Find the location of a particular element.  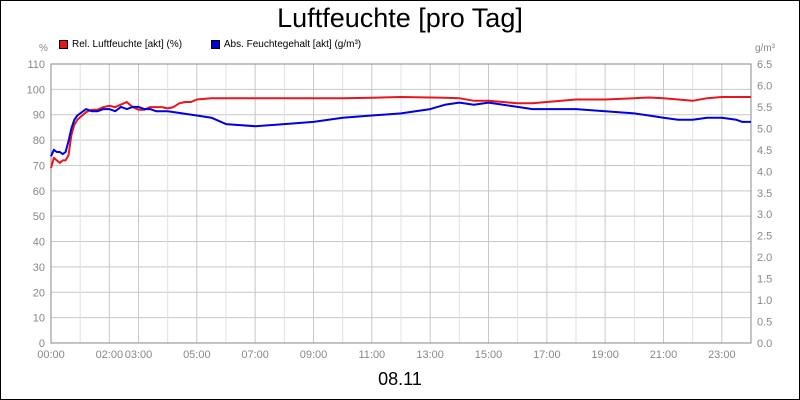

legend-item-rel: Rel. Luftfeuchte [akt] (%) is located at coordinates (120, 44).